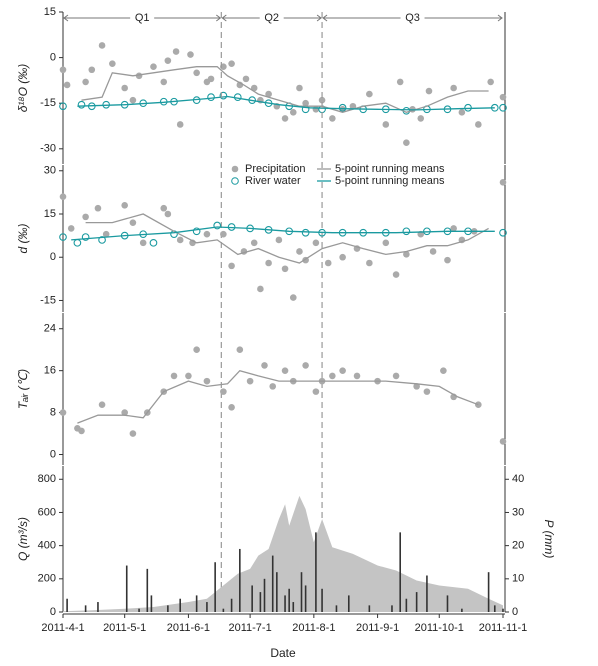 This screenshot has height=666, width=598. What do you see at coordinates (47, 579) in the screenshot?
I see `y-tick-label: 200` at bounding box center [47, 579].